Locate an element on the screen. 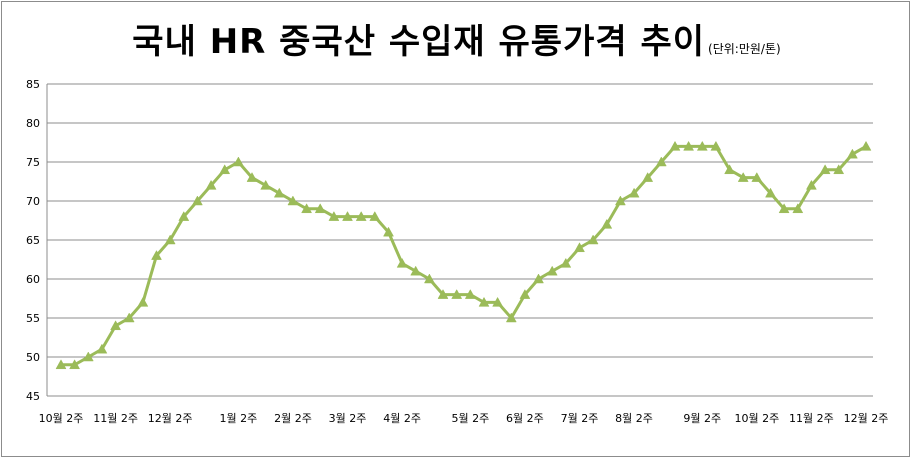 Image resolution: width=913 pixels, height=460 pixels. x-tick-label: 8월 2주 is located at coordinates (634, 418).